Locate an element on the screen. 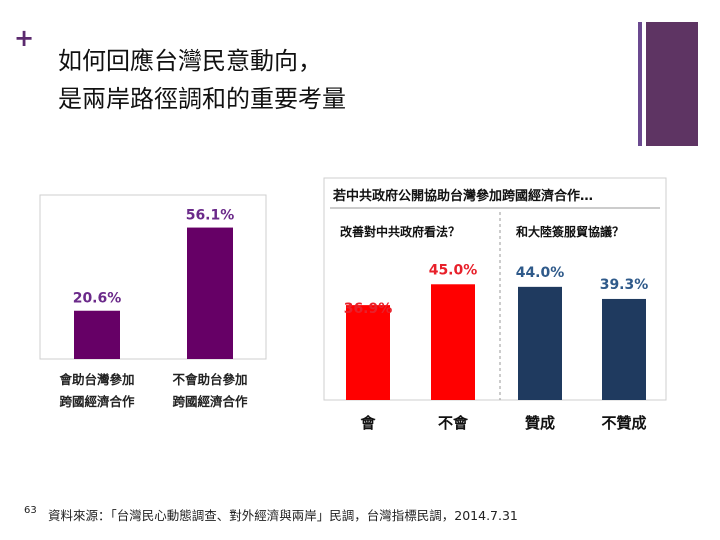  left-category-label-0-line-0: 會助台灣參加 is located at coordinates (96, 379).